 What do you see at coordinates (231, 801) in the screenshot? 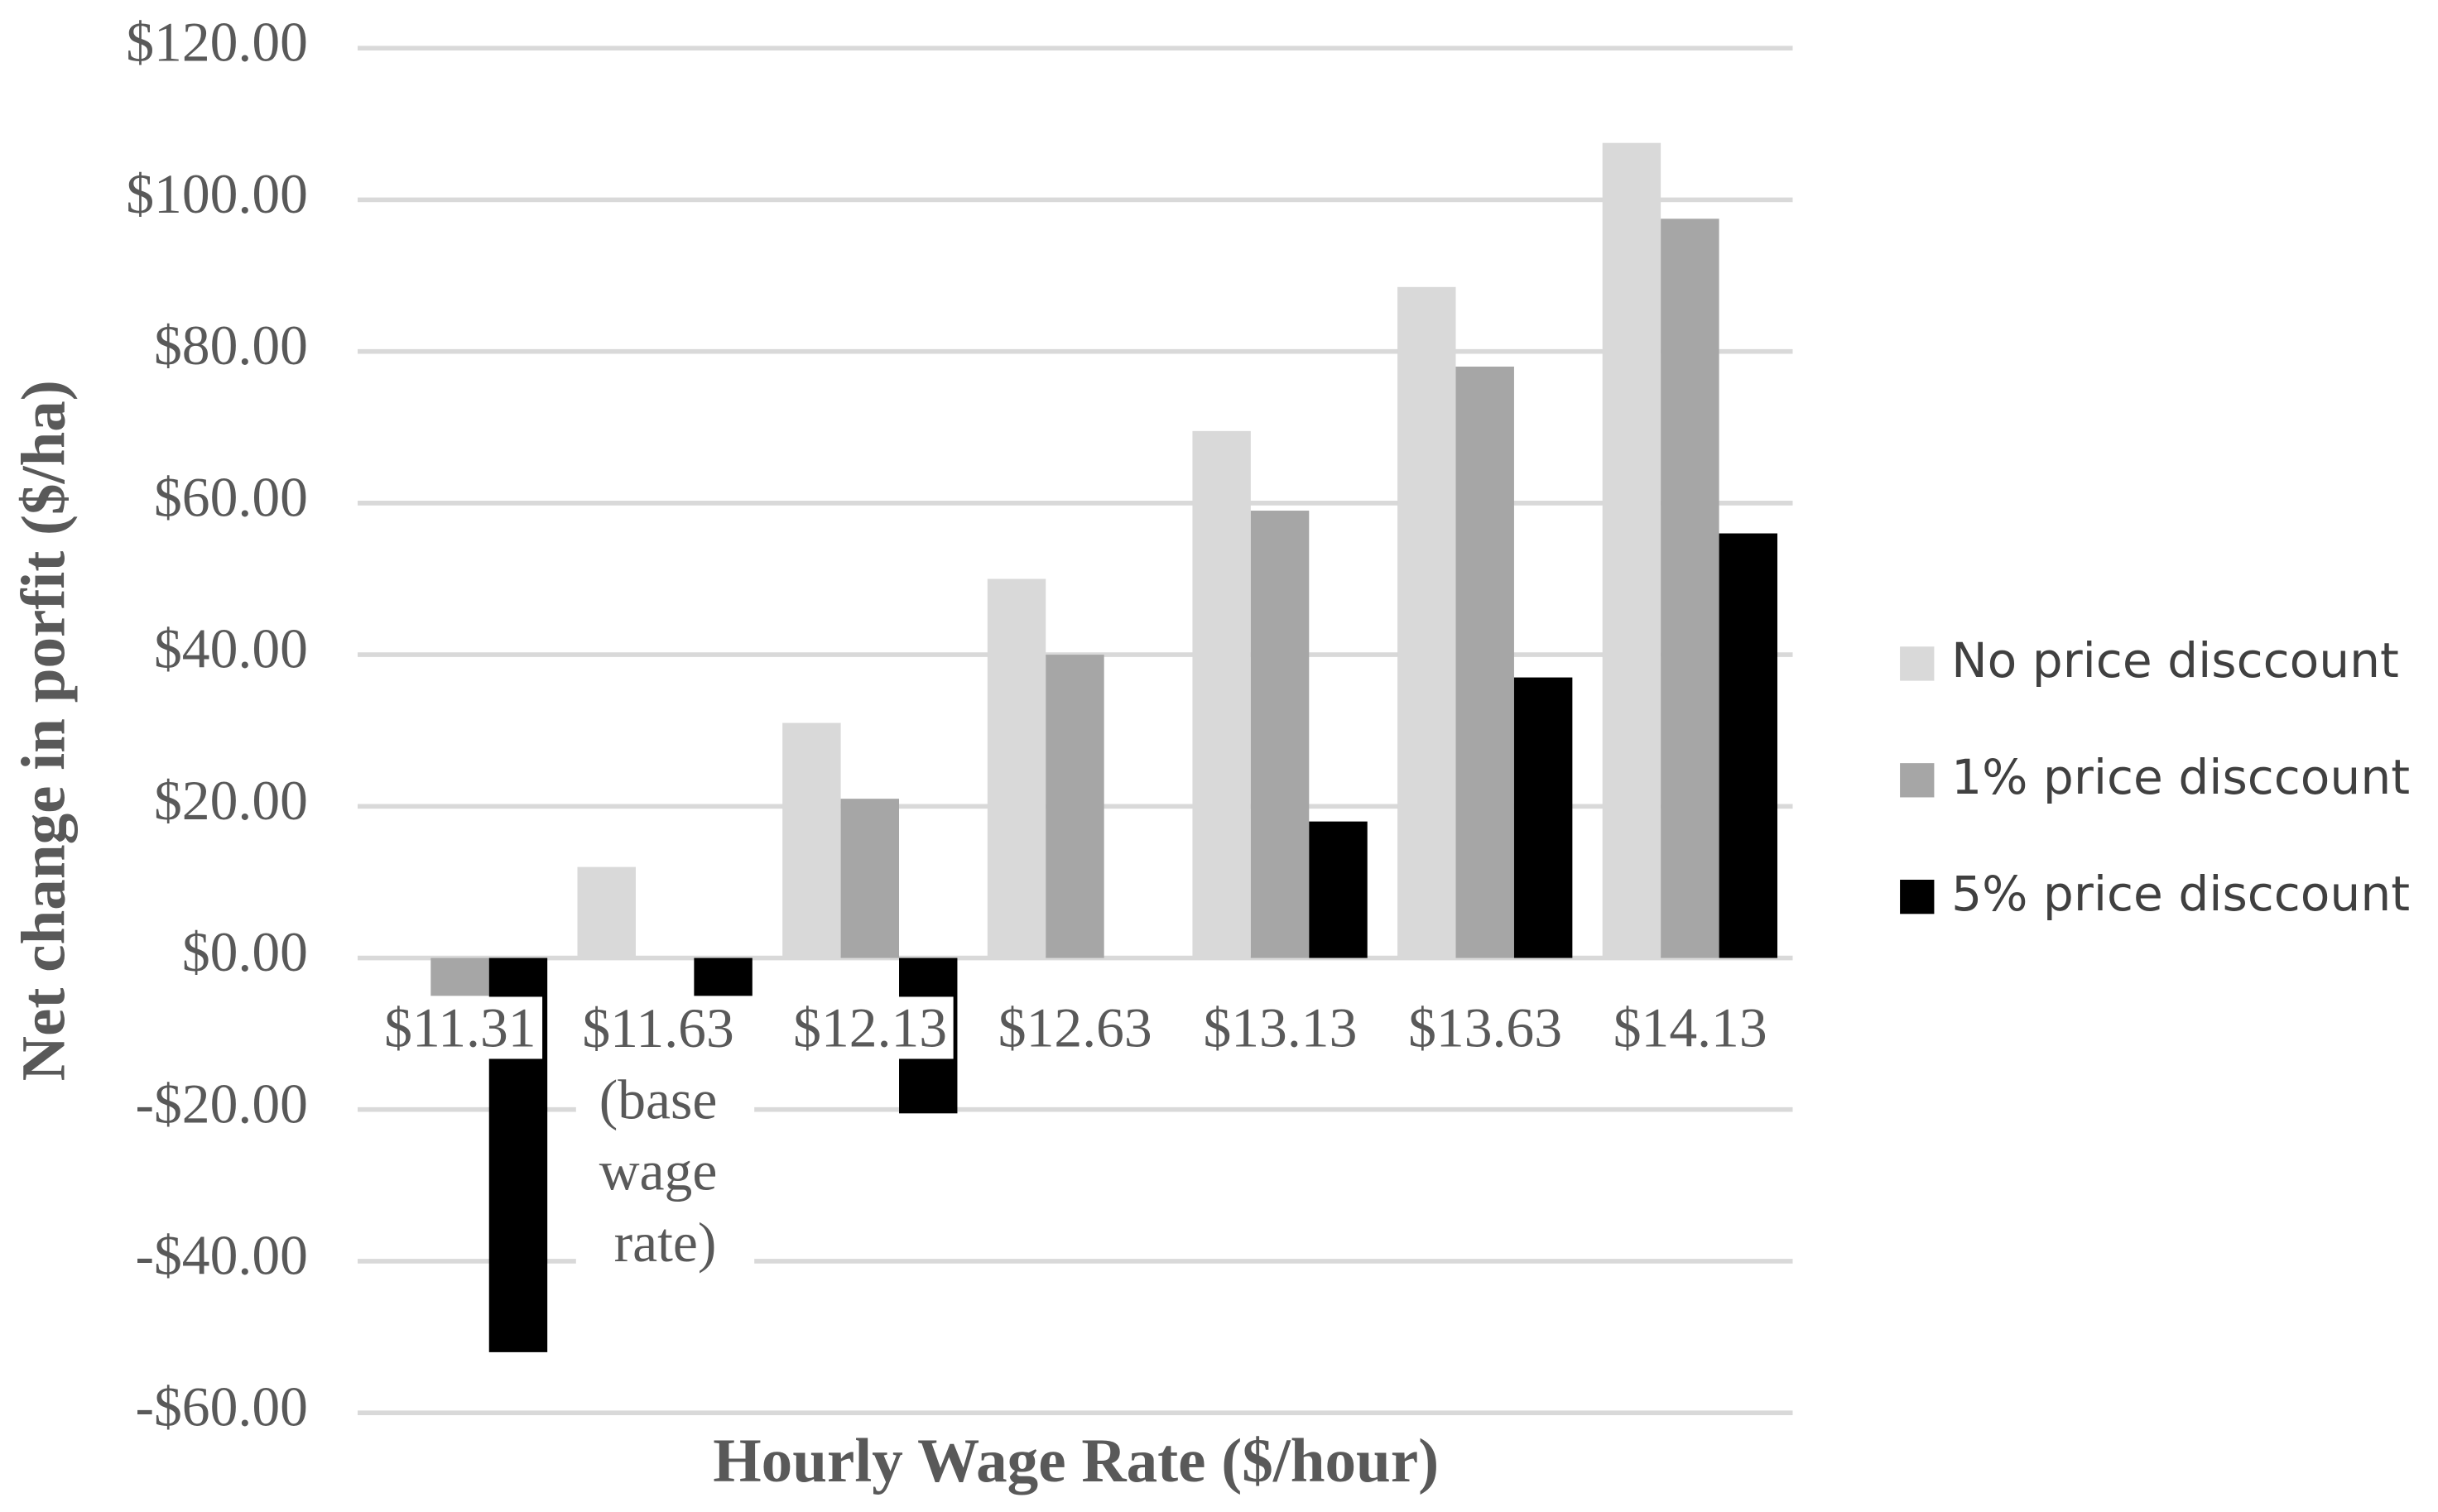
I see `y-tick-label: $20.00` at bounding box center [231, 801].